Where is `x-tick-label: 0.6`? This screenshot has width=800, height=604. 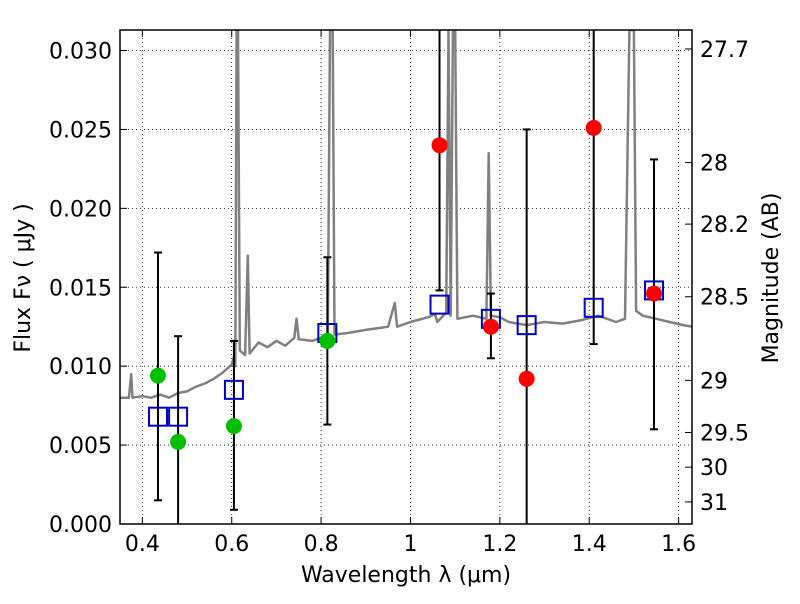 x-tick-label: 0.6 is located at coordinates (231, 544).